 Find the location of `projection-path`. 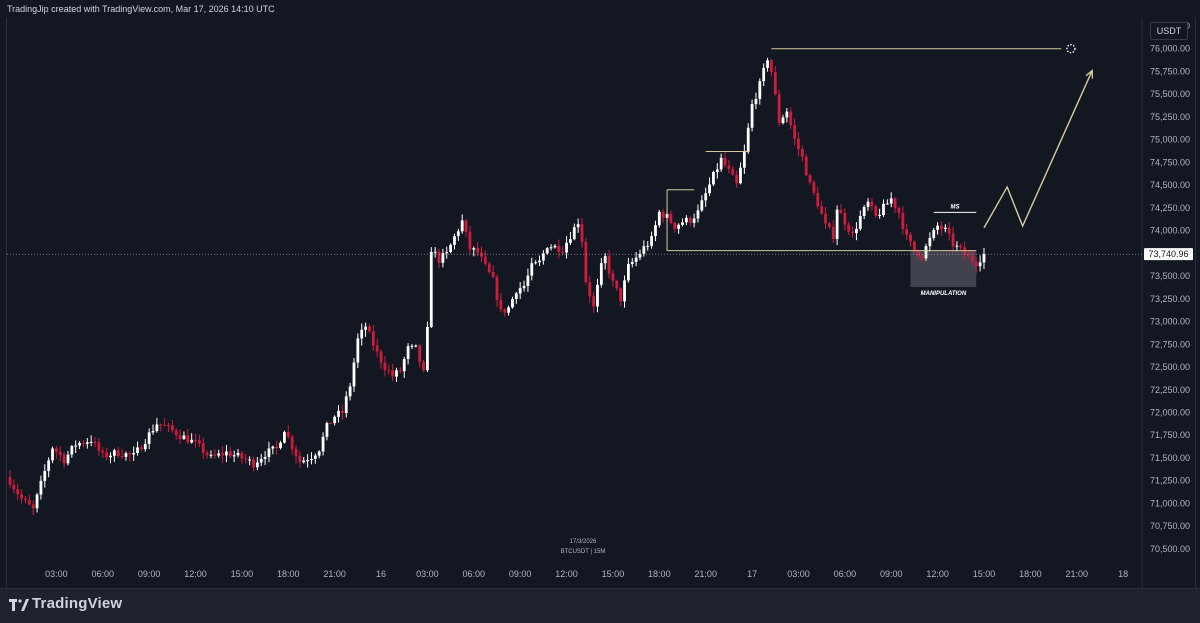

projection-path is located at coordinates (1038, 149).